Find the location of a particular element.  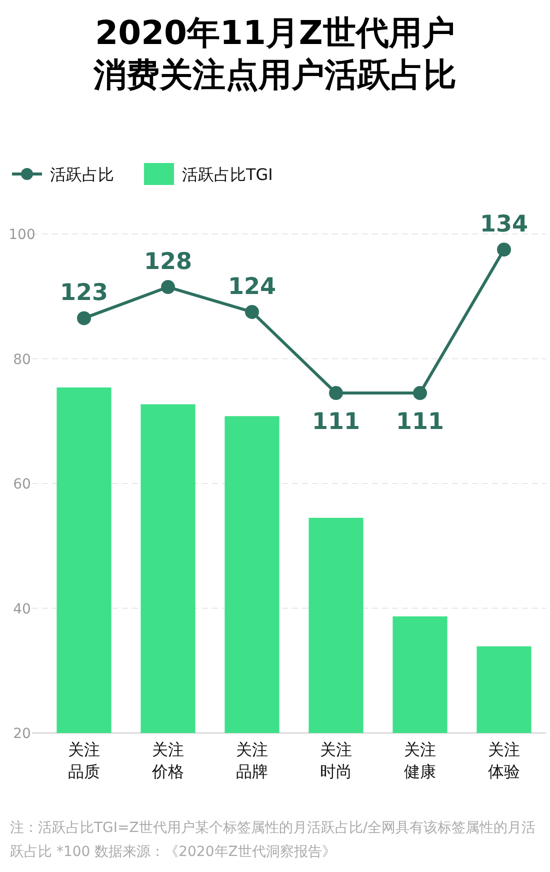

chart-title: 2020年11月Z世代用户消费关注点用户活跃占比 is located at coordinates (275, 54).